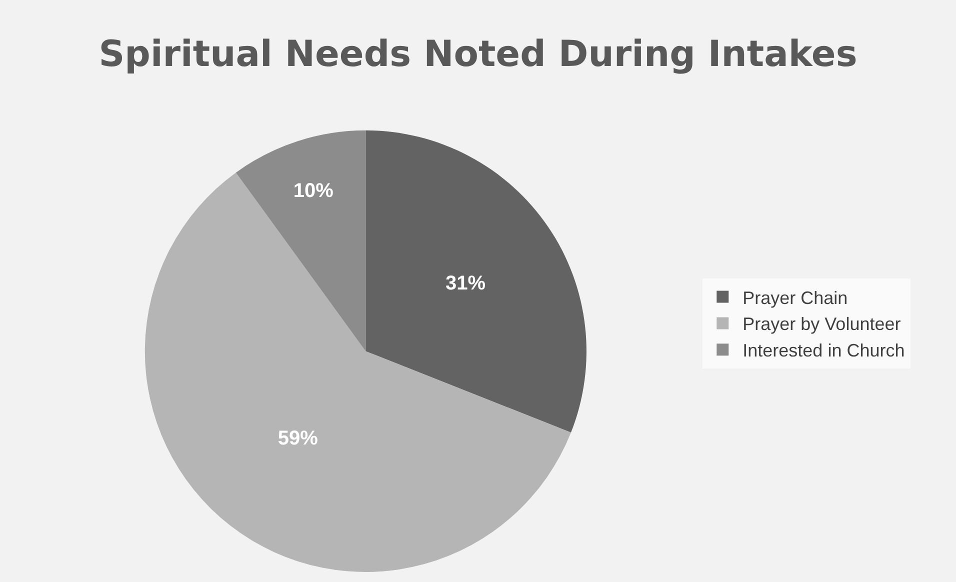  I want to click on legend-label: Prayer by Volunteer, so click(821, 324).